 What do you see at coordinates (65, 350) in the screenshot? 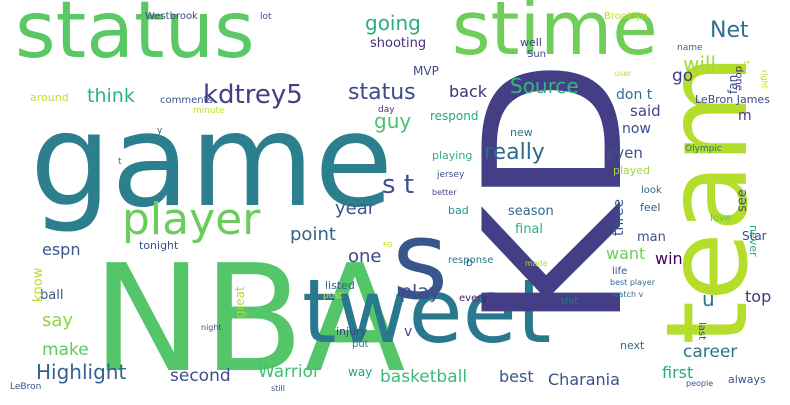
I see `word-make: make` at bounding box center [65, 350].